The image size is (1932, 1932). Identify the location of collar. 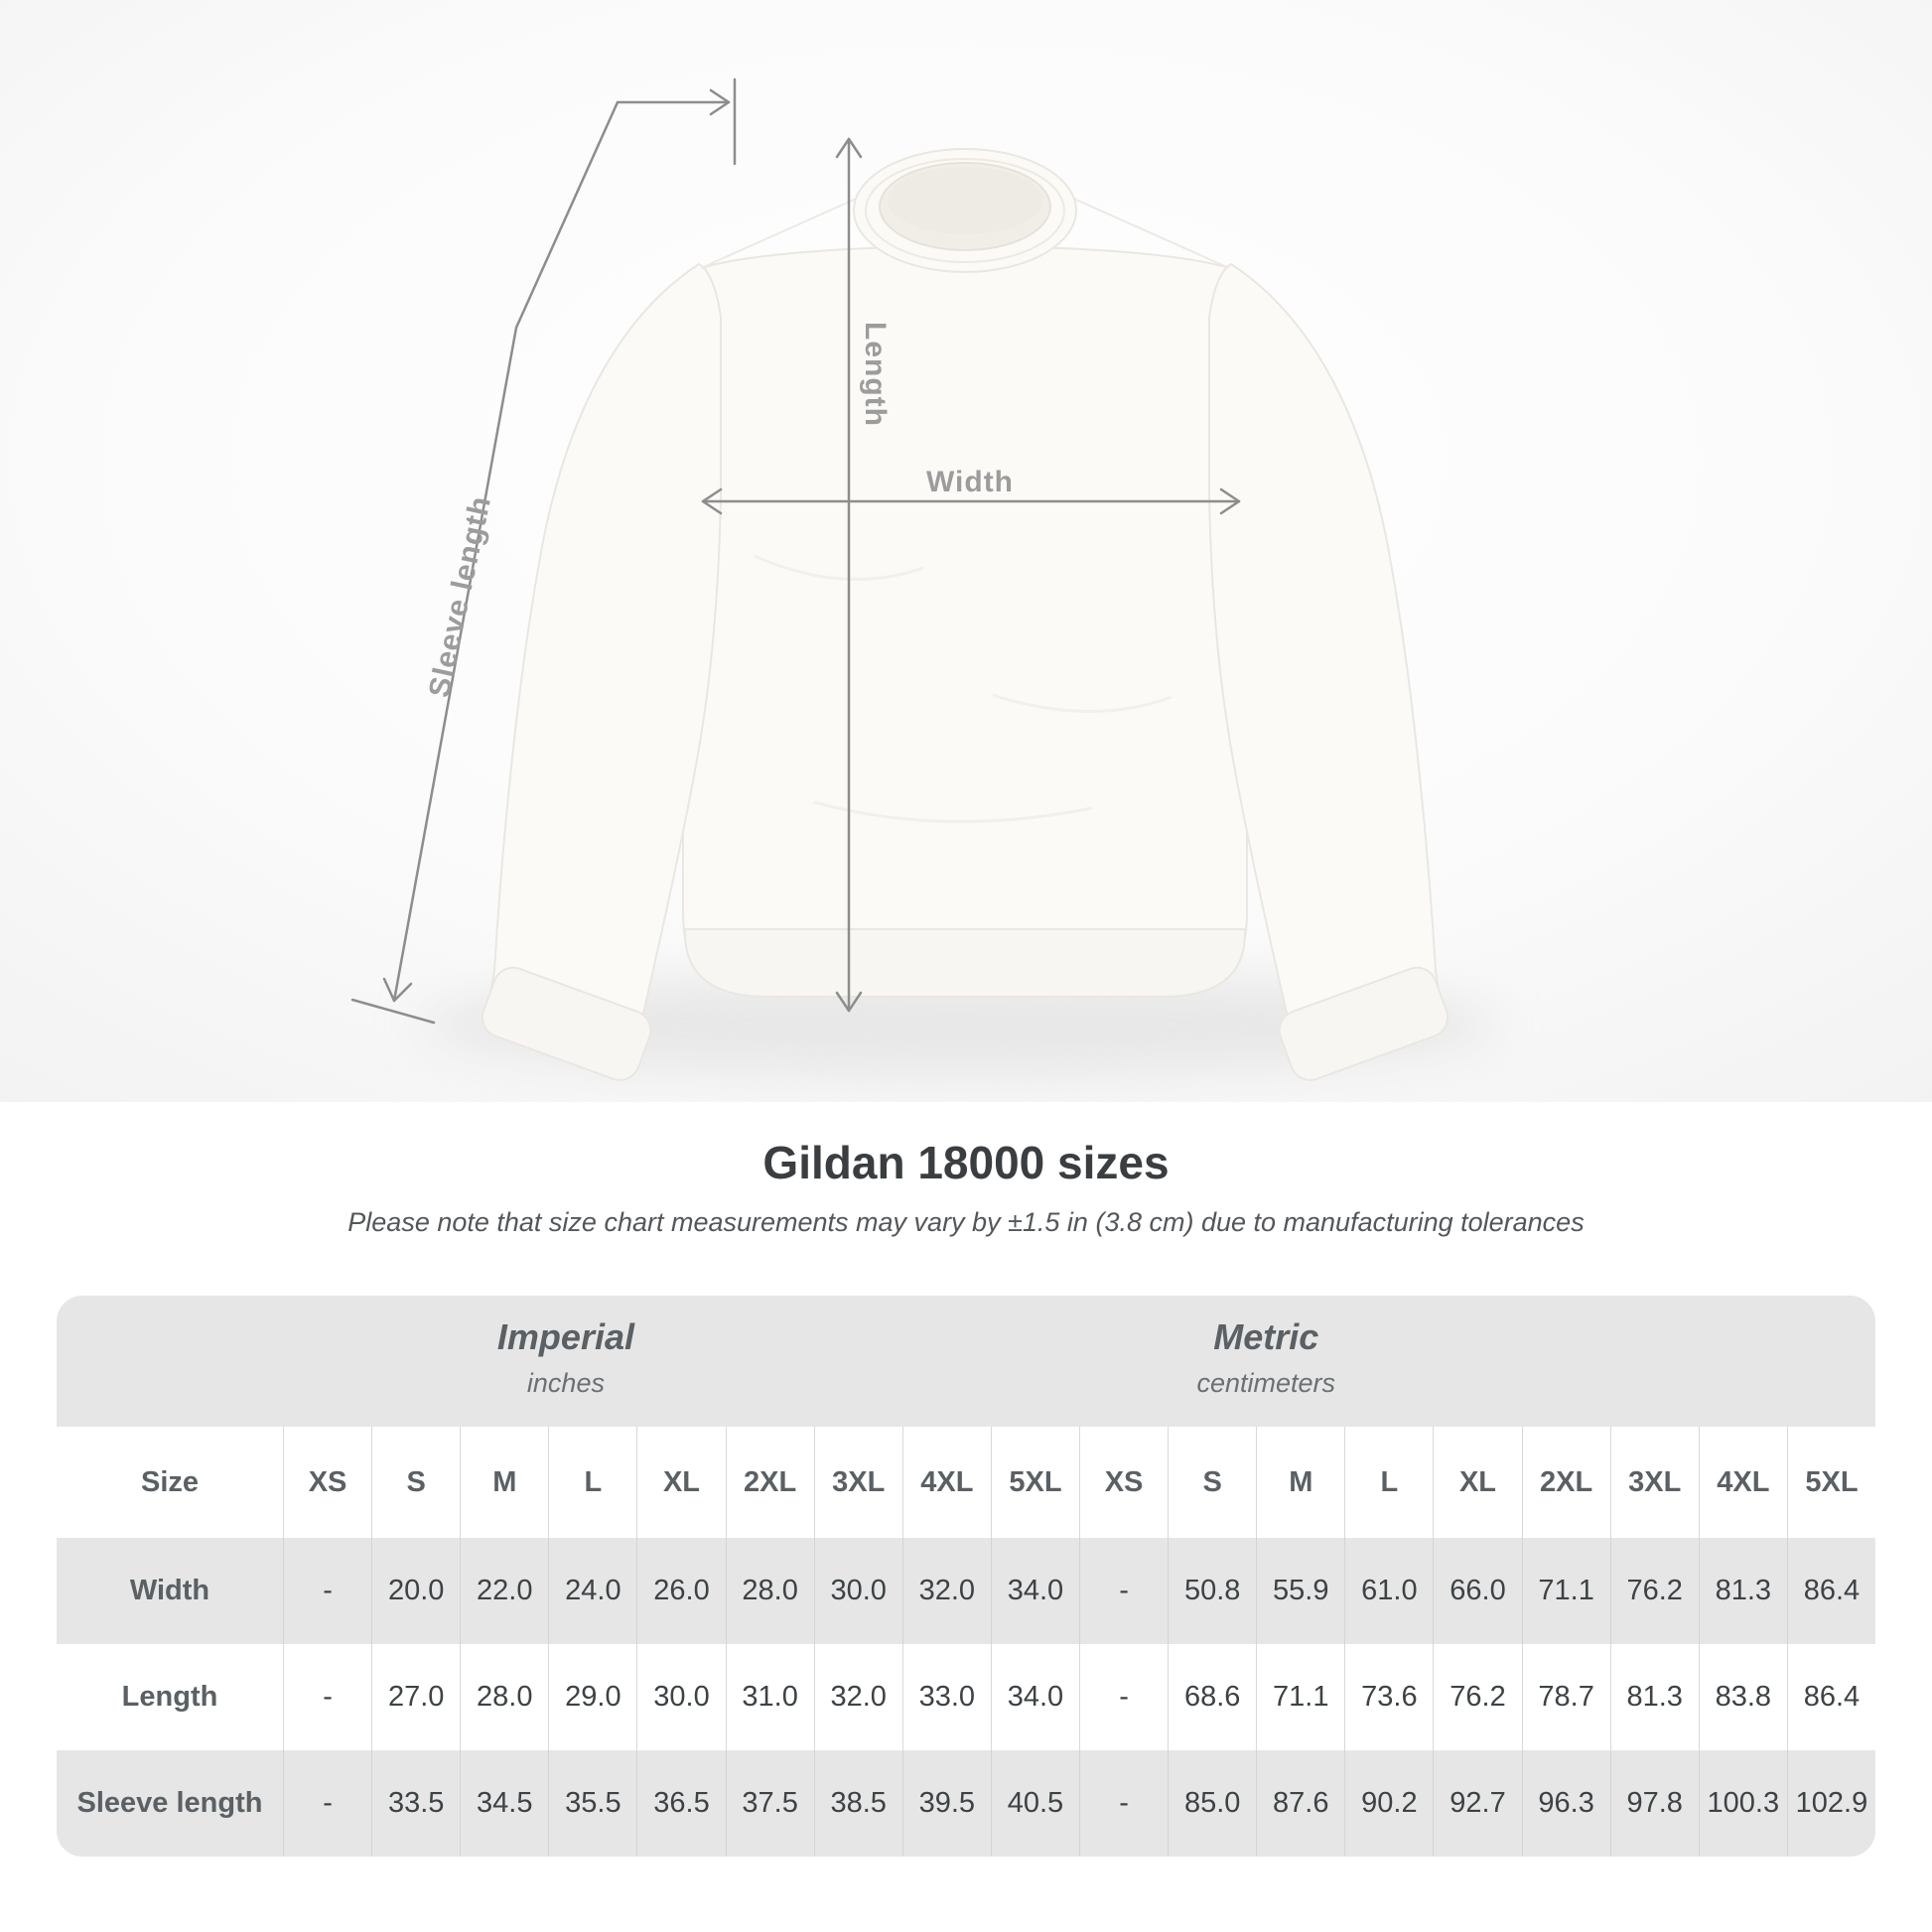
(965, 211).